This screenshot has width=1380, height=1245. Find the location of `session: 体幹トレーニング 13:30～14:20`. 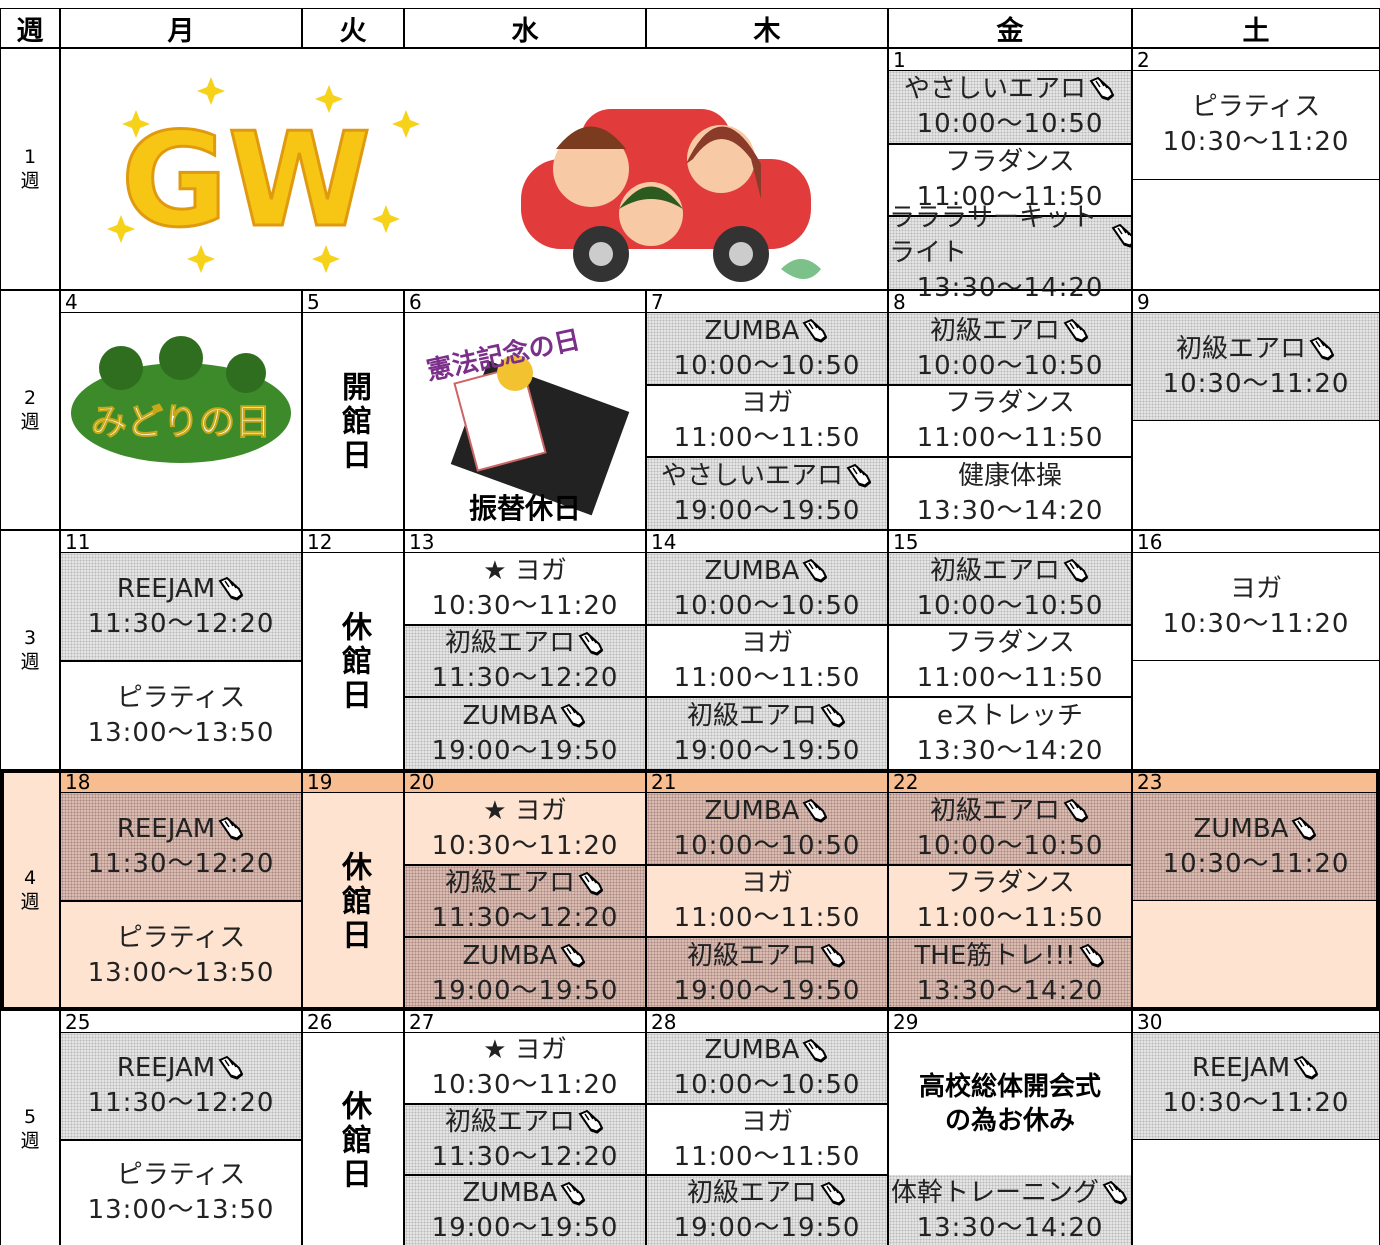

session: 体幹トレーニング 13:30～14:20 is located at coordinates (1010, 1210).